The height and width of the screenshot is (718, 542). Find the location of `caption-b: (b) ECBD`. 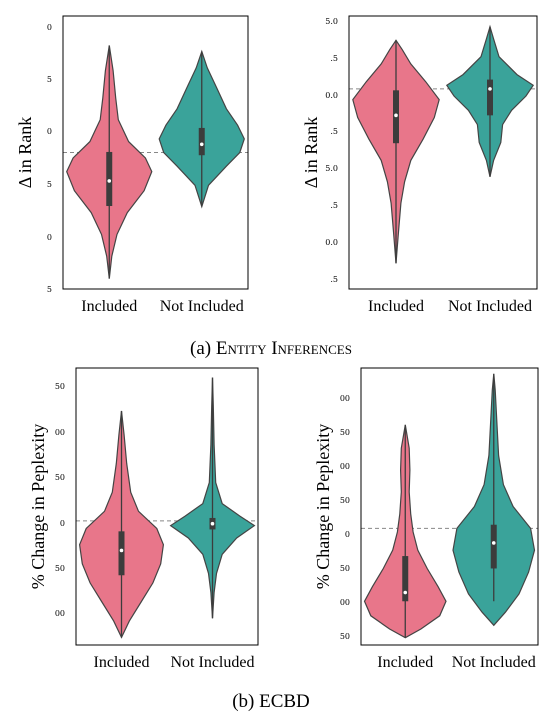

caption-b: (b) ECBD is located at coordinates (271, 702).